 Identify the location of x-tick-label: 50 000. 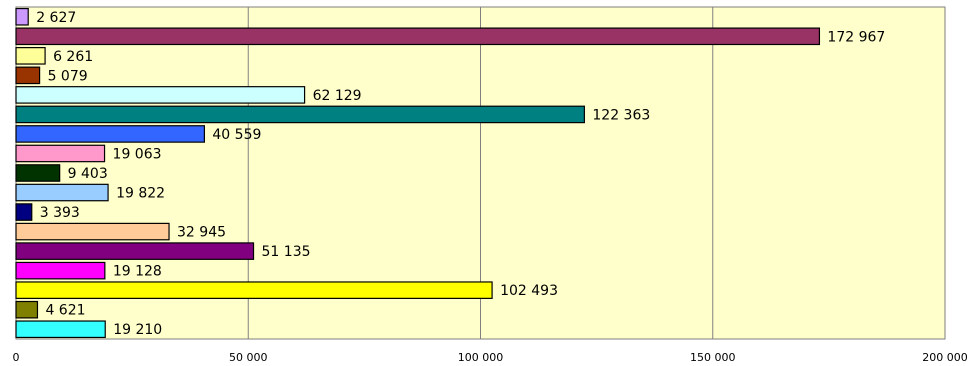
(248, 357).